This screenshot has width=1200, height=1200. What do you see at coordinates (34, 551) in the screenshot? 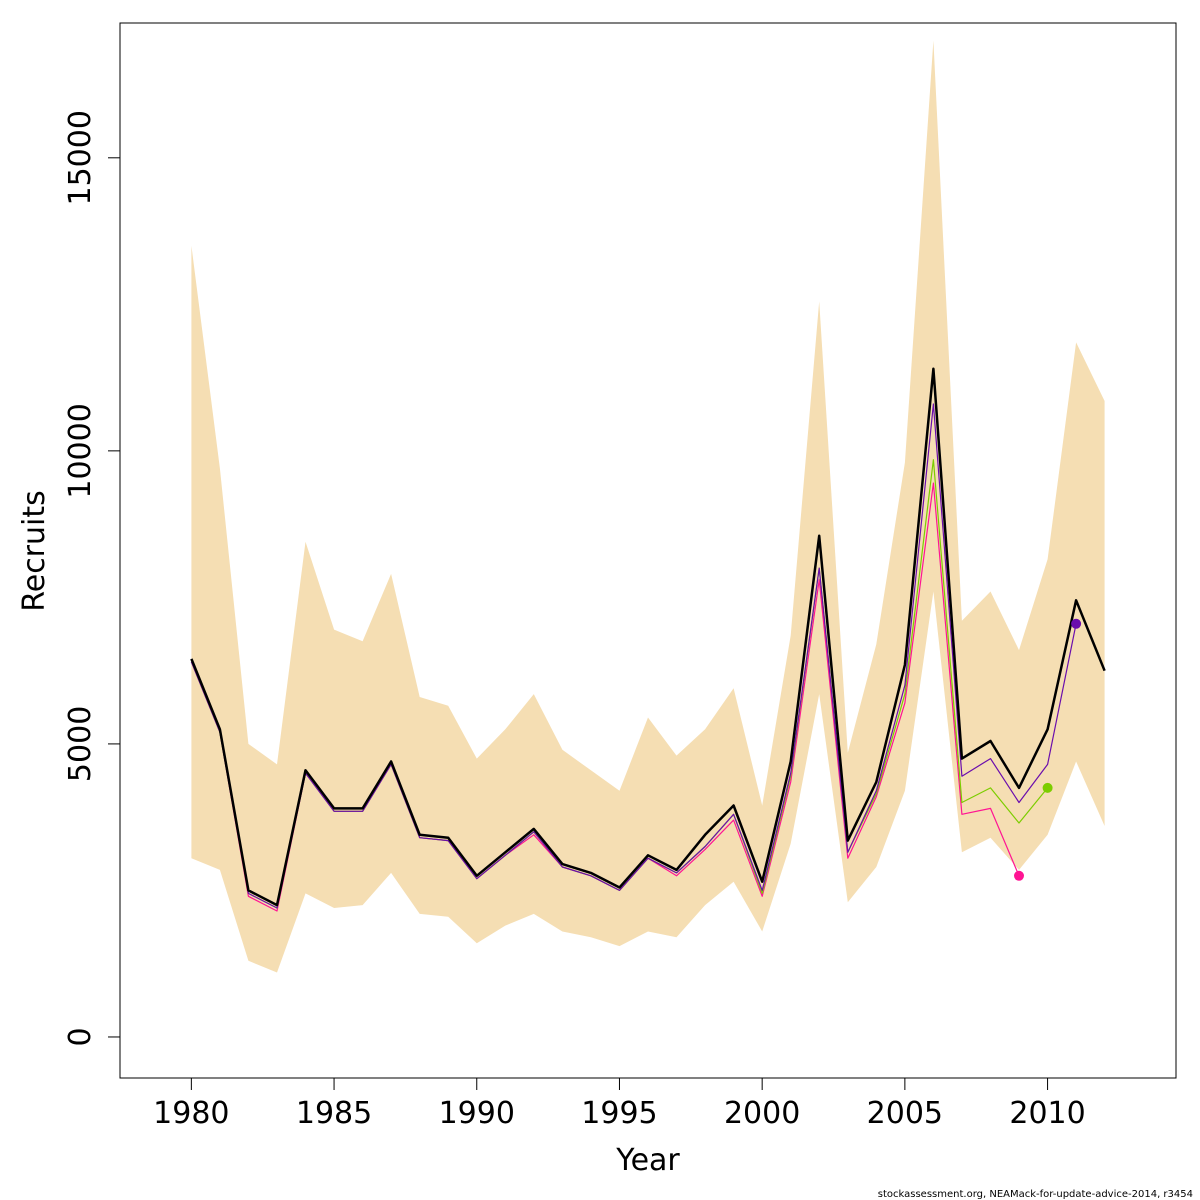
I see `y-axis-title: Recruits` at bounding box center [34, 551].